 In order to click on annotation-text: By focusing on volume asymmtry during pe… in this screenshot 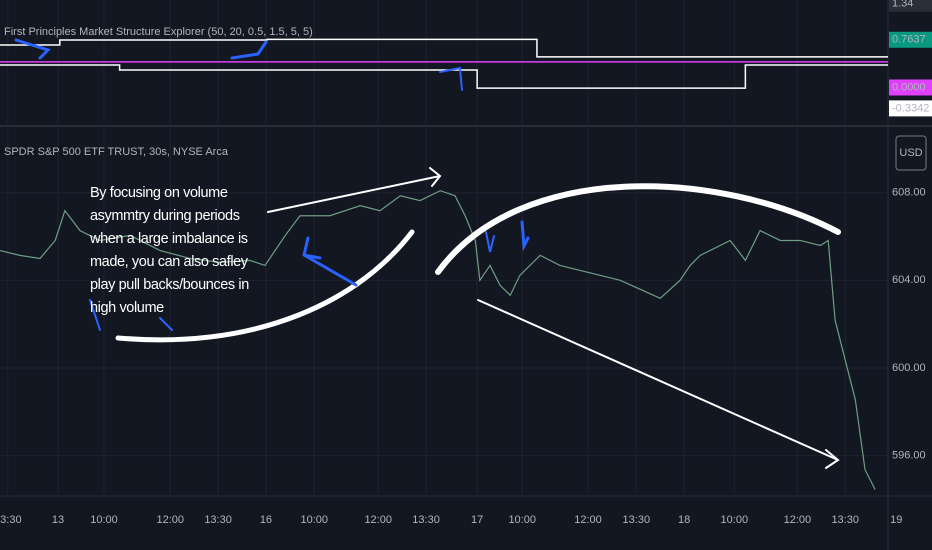, I will do `click(169, 250)`.